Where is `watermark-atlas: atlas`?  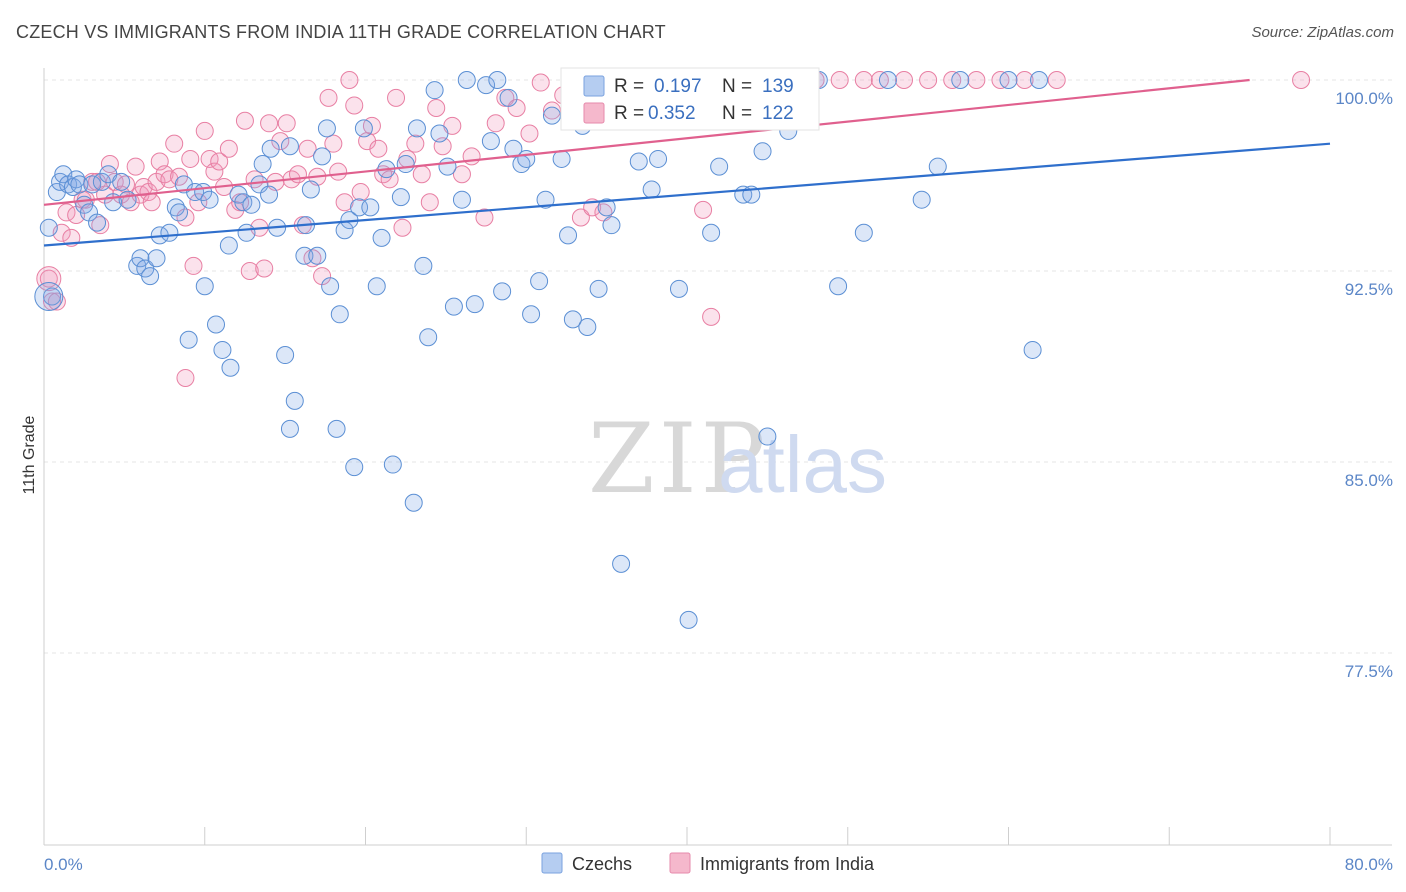
watermark-atlas: atlas is located at coordinates (802, 464).